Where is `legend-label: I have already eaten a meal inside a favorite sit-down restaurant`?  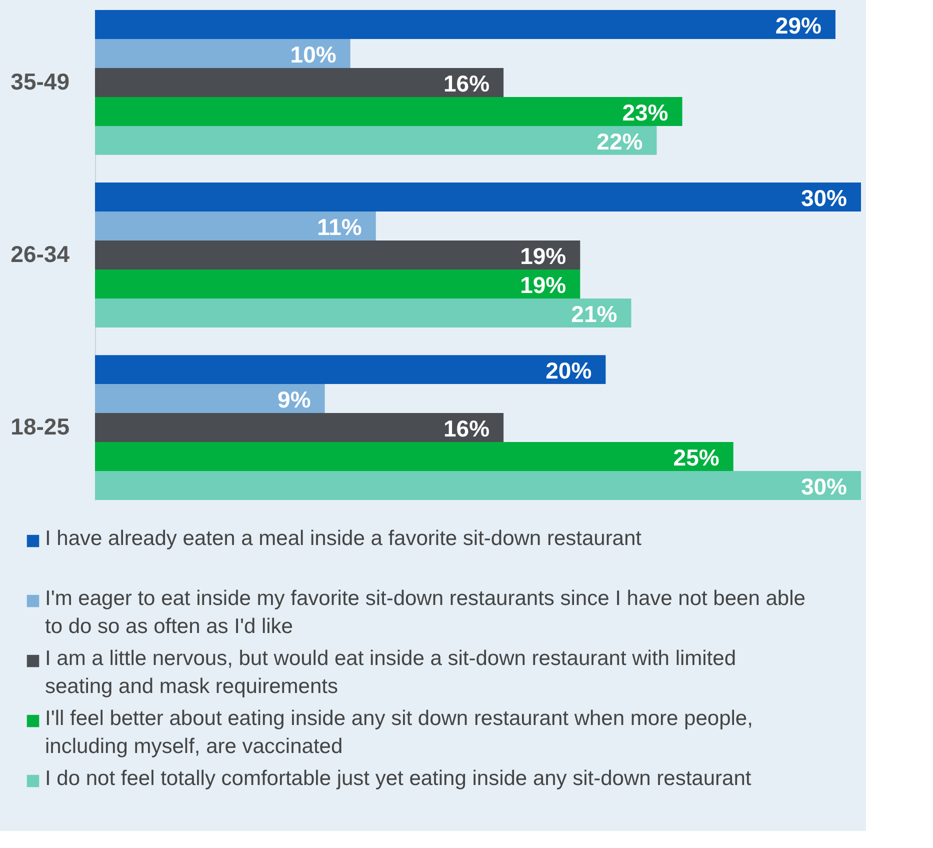 legend-label: I have already eaten a meal inside a favorite sit-down restaurant is located at coordinates (343, 538).